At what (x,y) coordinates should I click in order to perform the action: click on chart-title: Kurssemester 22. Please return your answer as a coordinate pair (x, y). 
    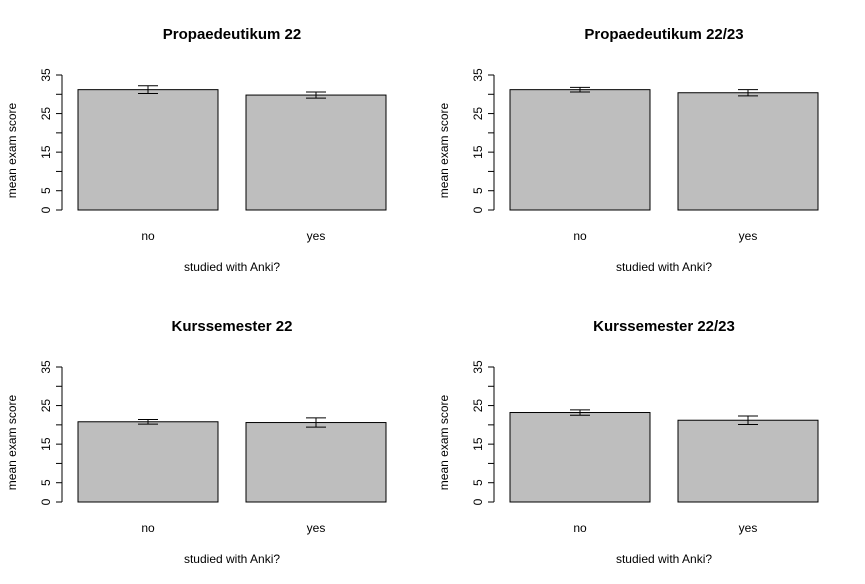
    Looking at the image, I should click on (232, 326).